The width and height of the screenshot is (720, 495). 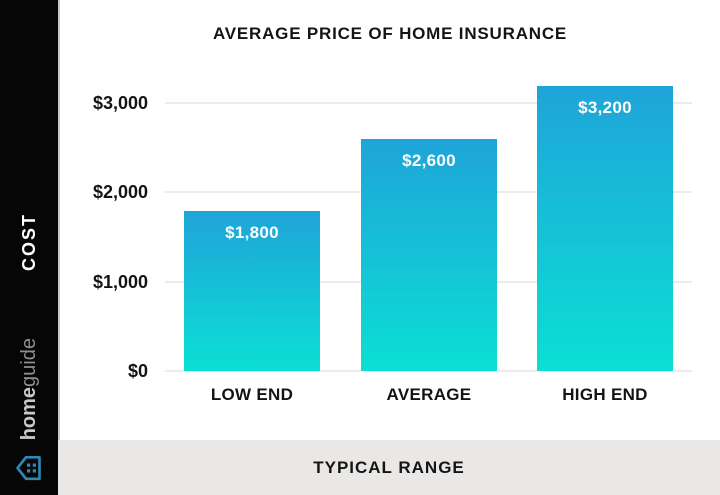 What do you see at coordinates (137, 371) in the screenshot?
I see `y-tick-0: $0` at bounding box center [137, 371].